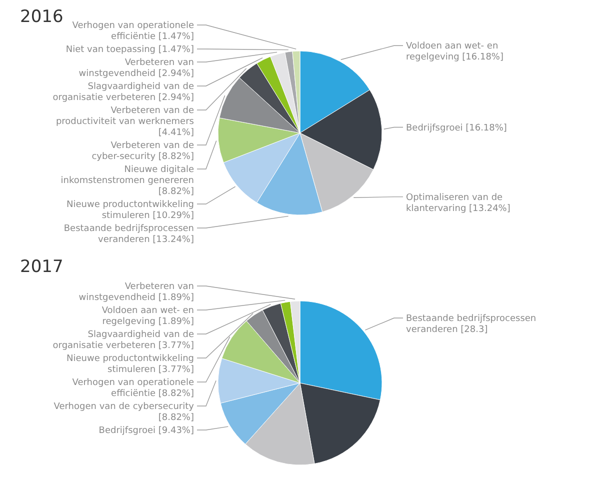 This screenshot has width=600, height=500. Describe the element at coordinates (455, 52) in the screenshot. I see `slice-label: Voldoen aan wet- en regelgeving [16.18%]` at that location.